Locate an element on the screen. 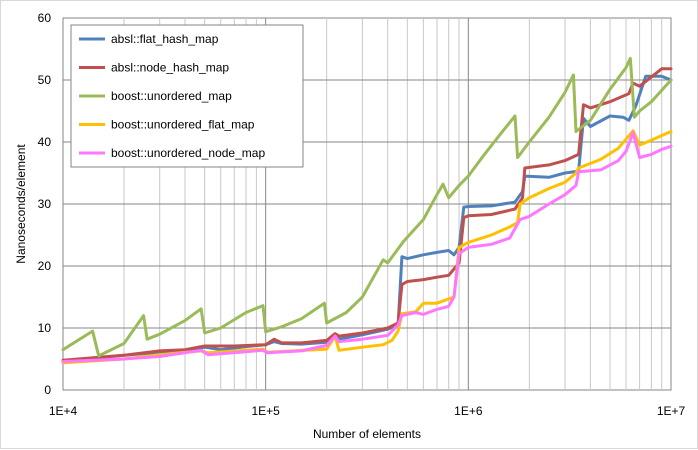 Image resolution: width=698 pixels, height=450 pixels. x-tick-label: 1E+7 is located at coordinates (671, 411).